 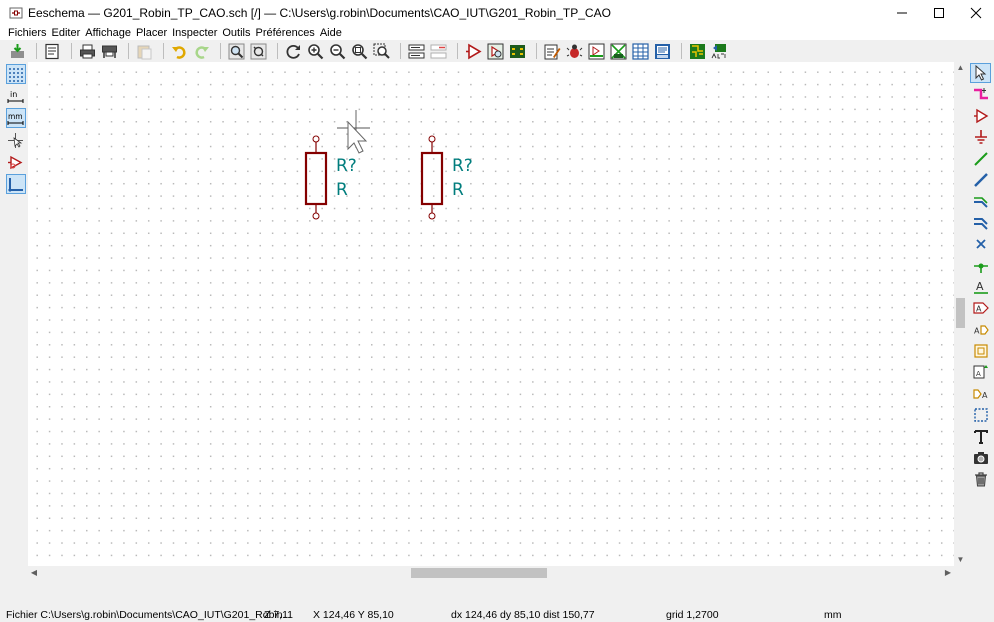 I want to click on add-net-label-button: A, so click(x=980, y=287).